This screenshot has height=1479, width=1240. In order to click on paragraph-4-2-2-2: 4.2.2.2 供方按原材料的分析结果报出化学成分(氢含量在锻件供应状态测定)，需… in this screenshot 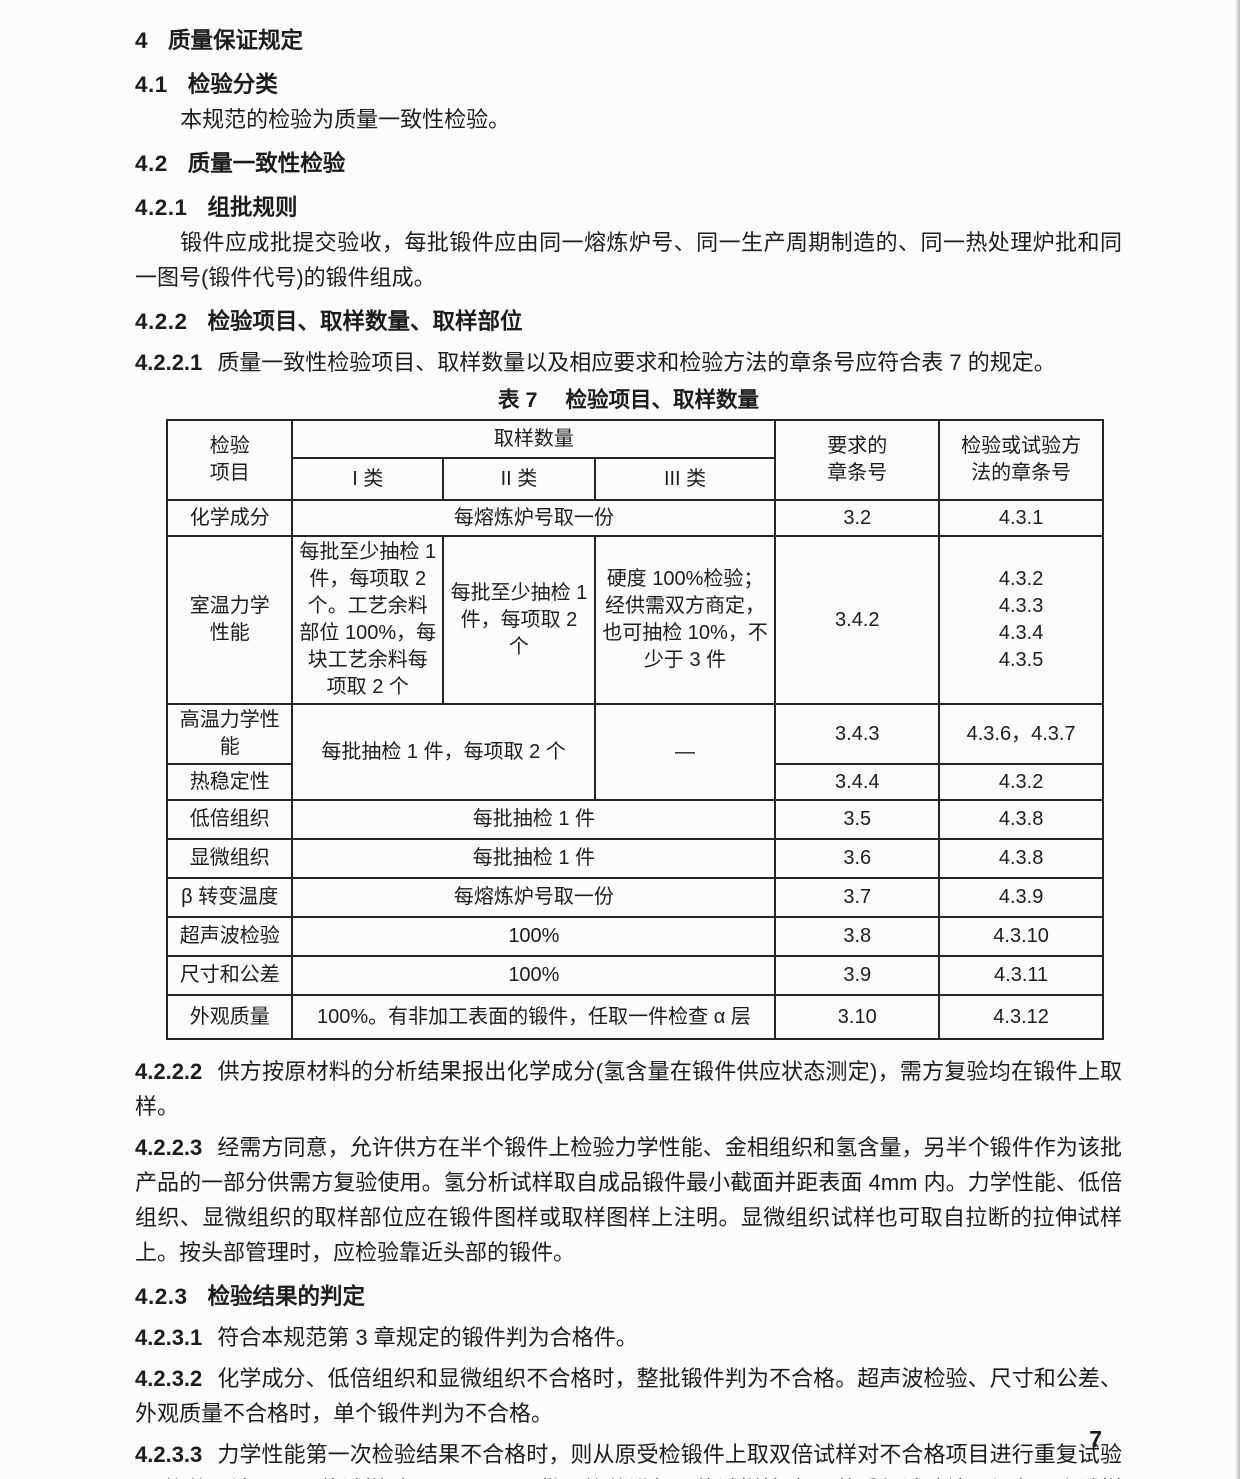, I will do `click(628, 1089)`.